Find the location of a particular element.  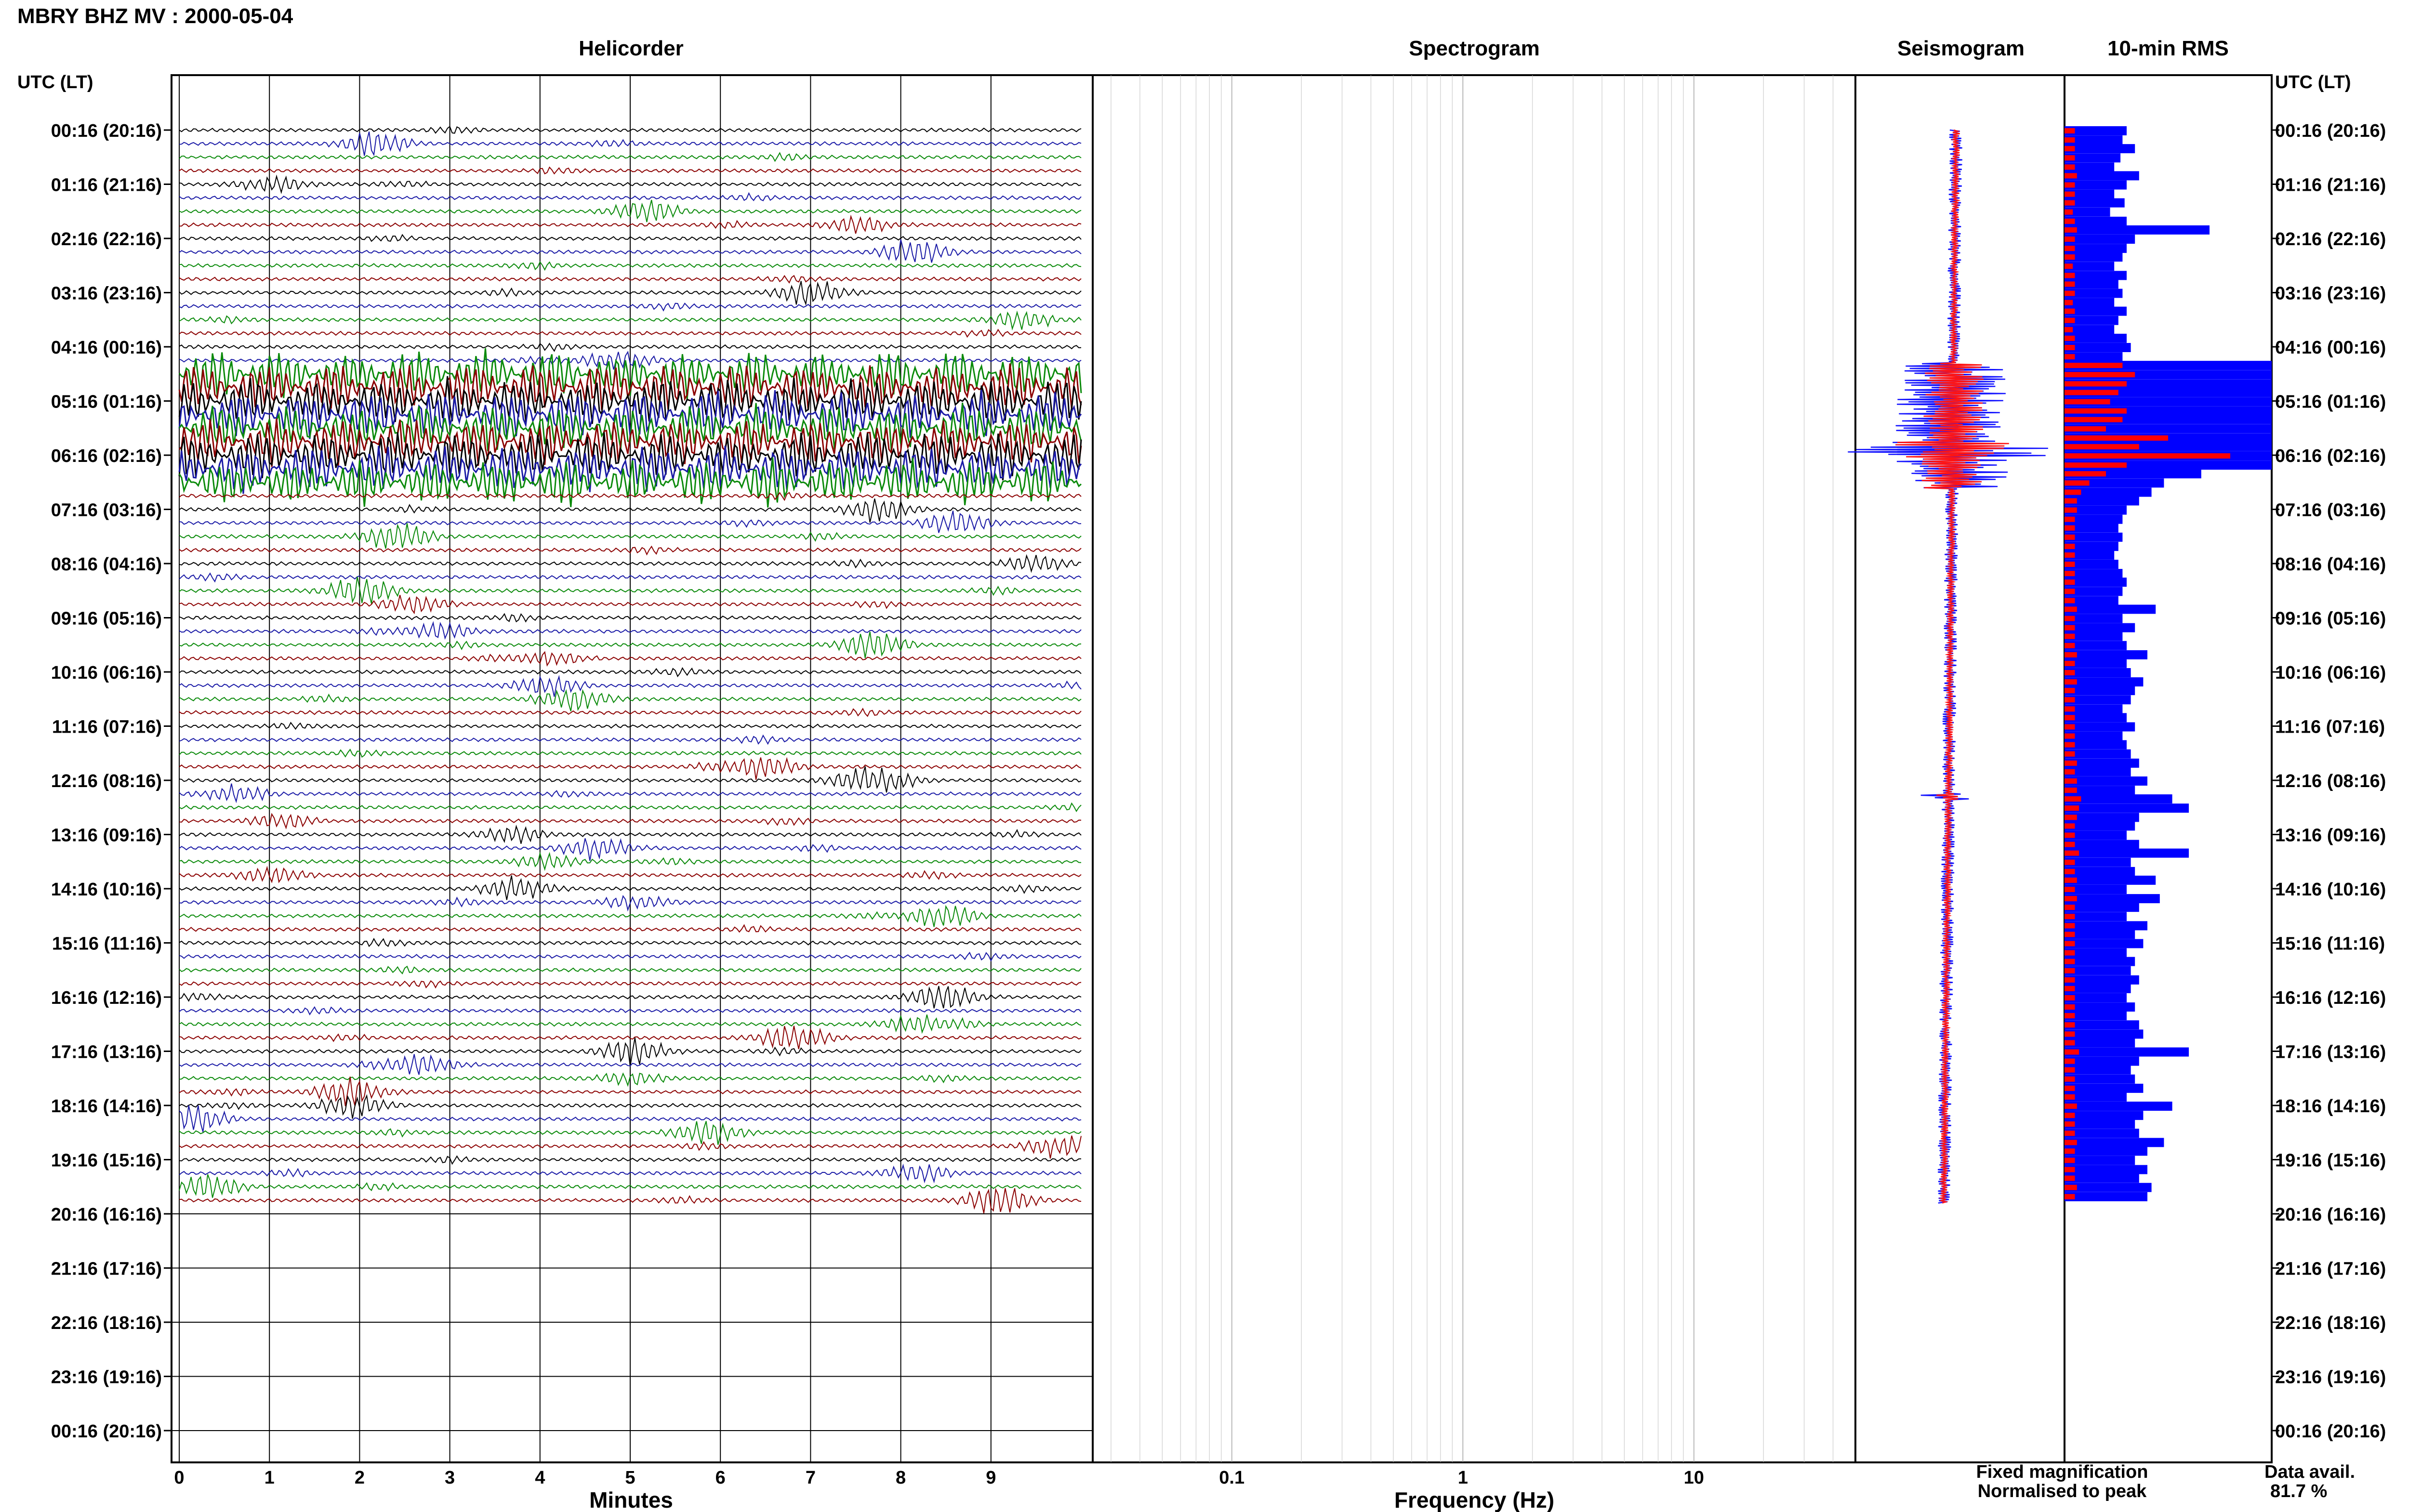

helicorder-title: Helicorder is located at coordinates (631, 48).